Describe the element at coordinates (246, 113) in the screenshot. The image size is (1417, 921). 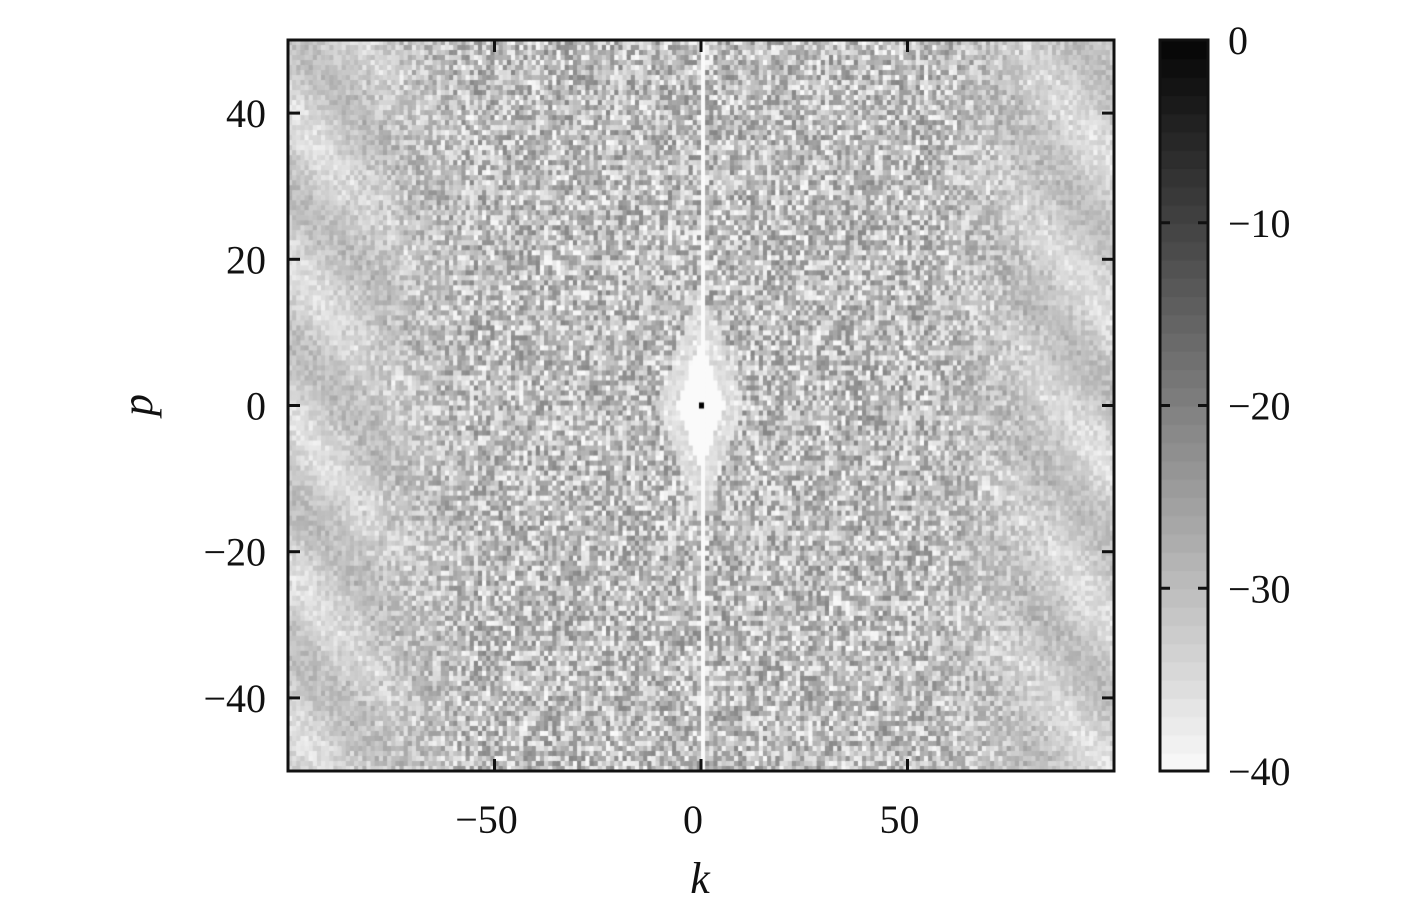
I see `y-tick-label: 40` at that location.